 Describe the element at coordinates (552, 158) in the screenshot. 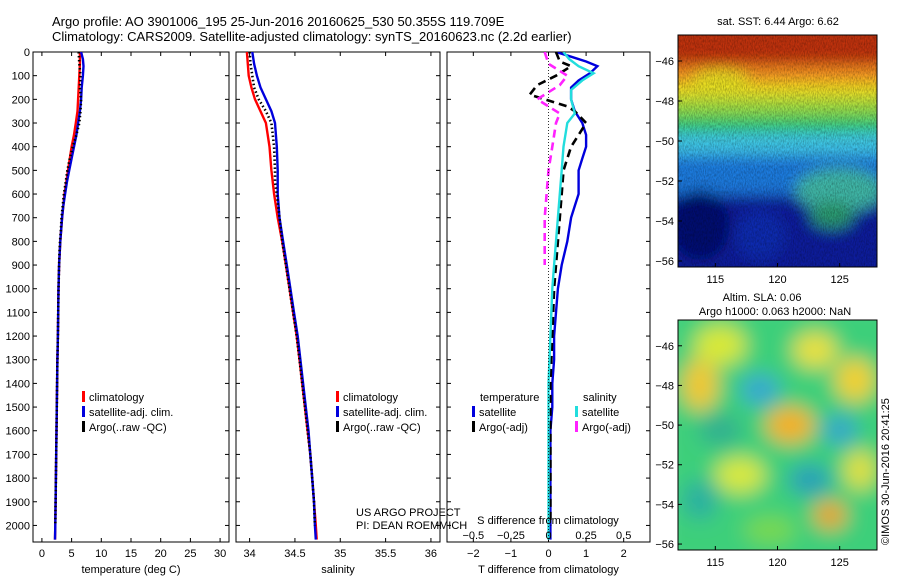

I see `series-magenta-line` at that location.